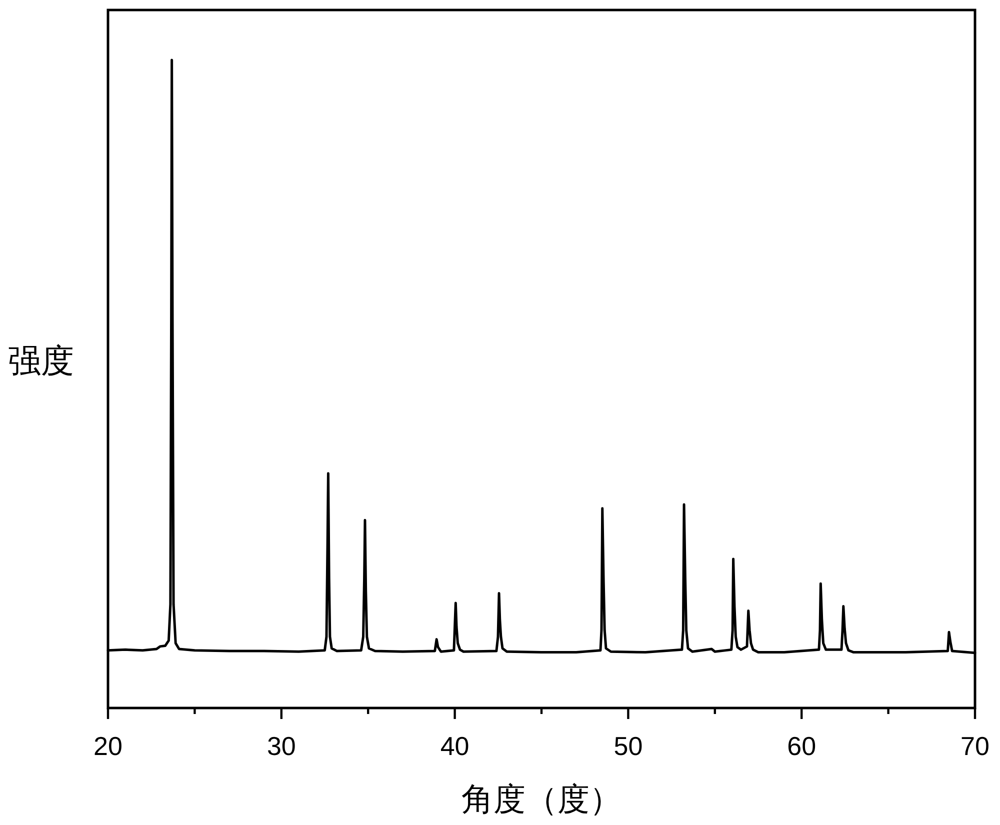 This screenshot has width=1000, height=825. I want to click on x-axis-title: 角度（度）, so click(542, 799).